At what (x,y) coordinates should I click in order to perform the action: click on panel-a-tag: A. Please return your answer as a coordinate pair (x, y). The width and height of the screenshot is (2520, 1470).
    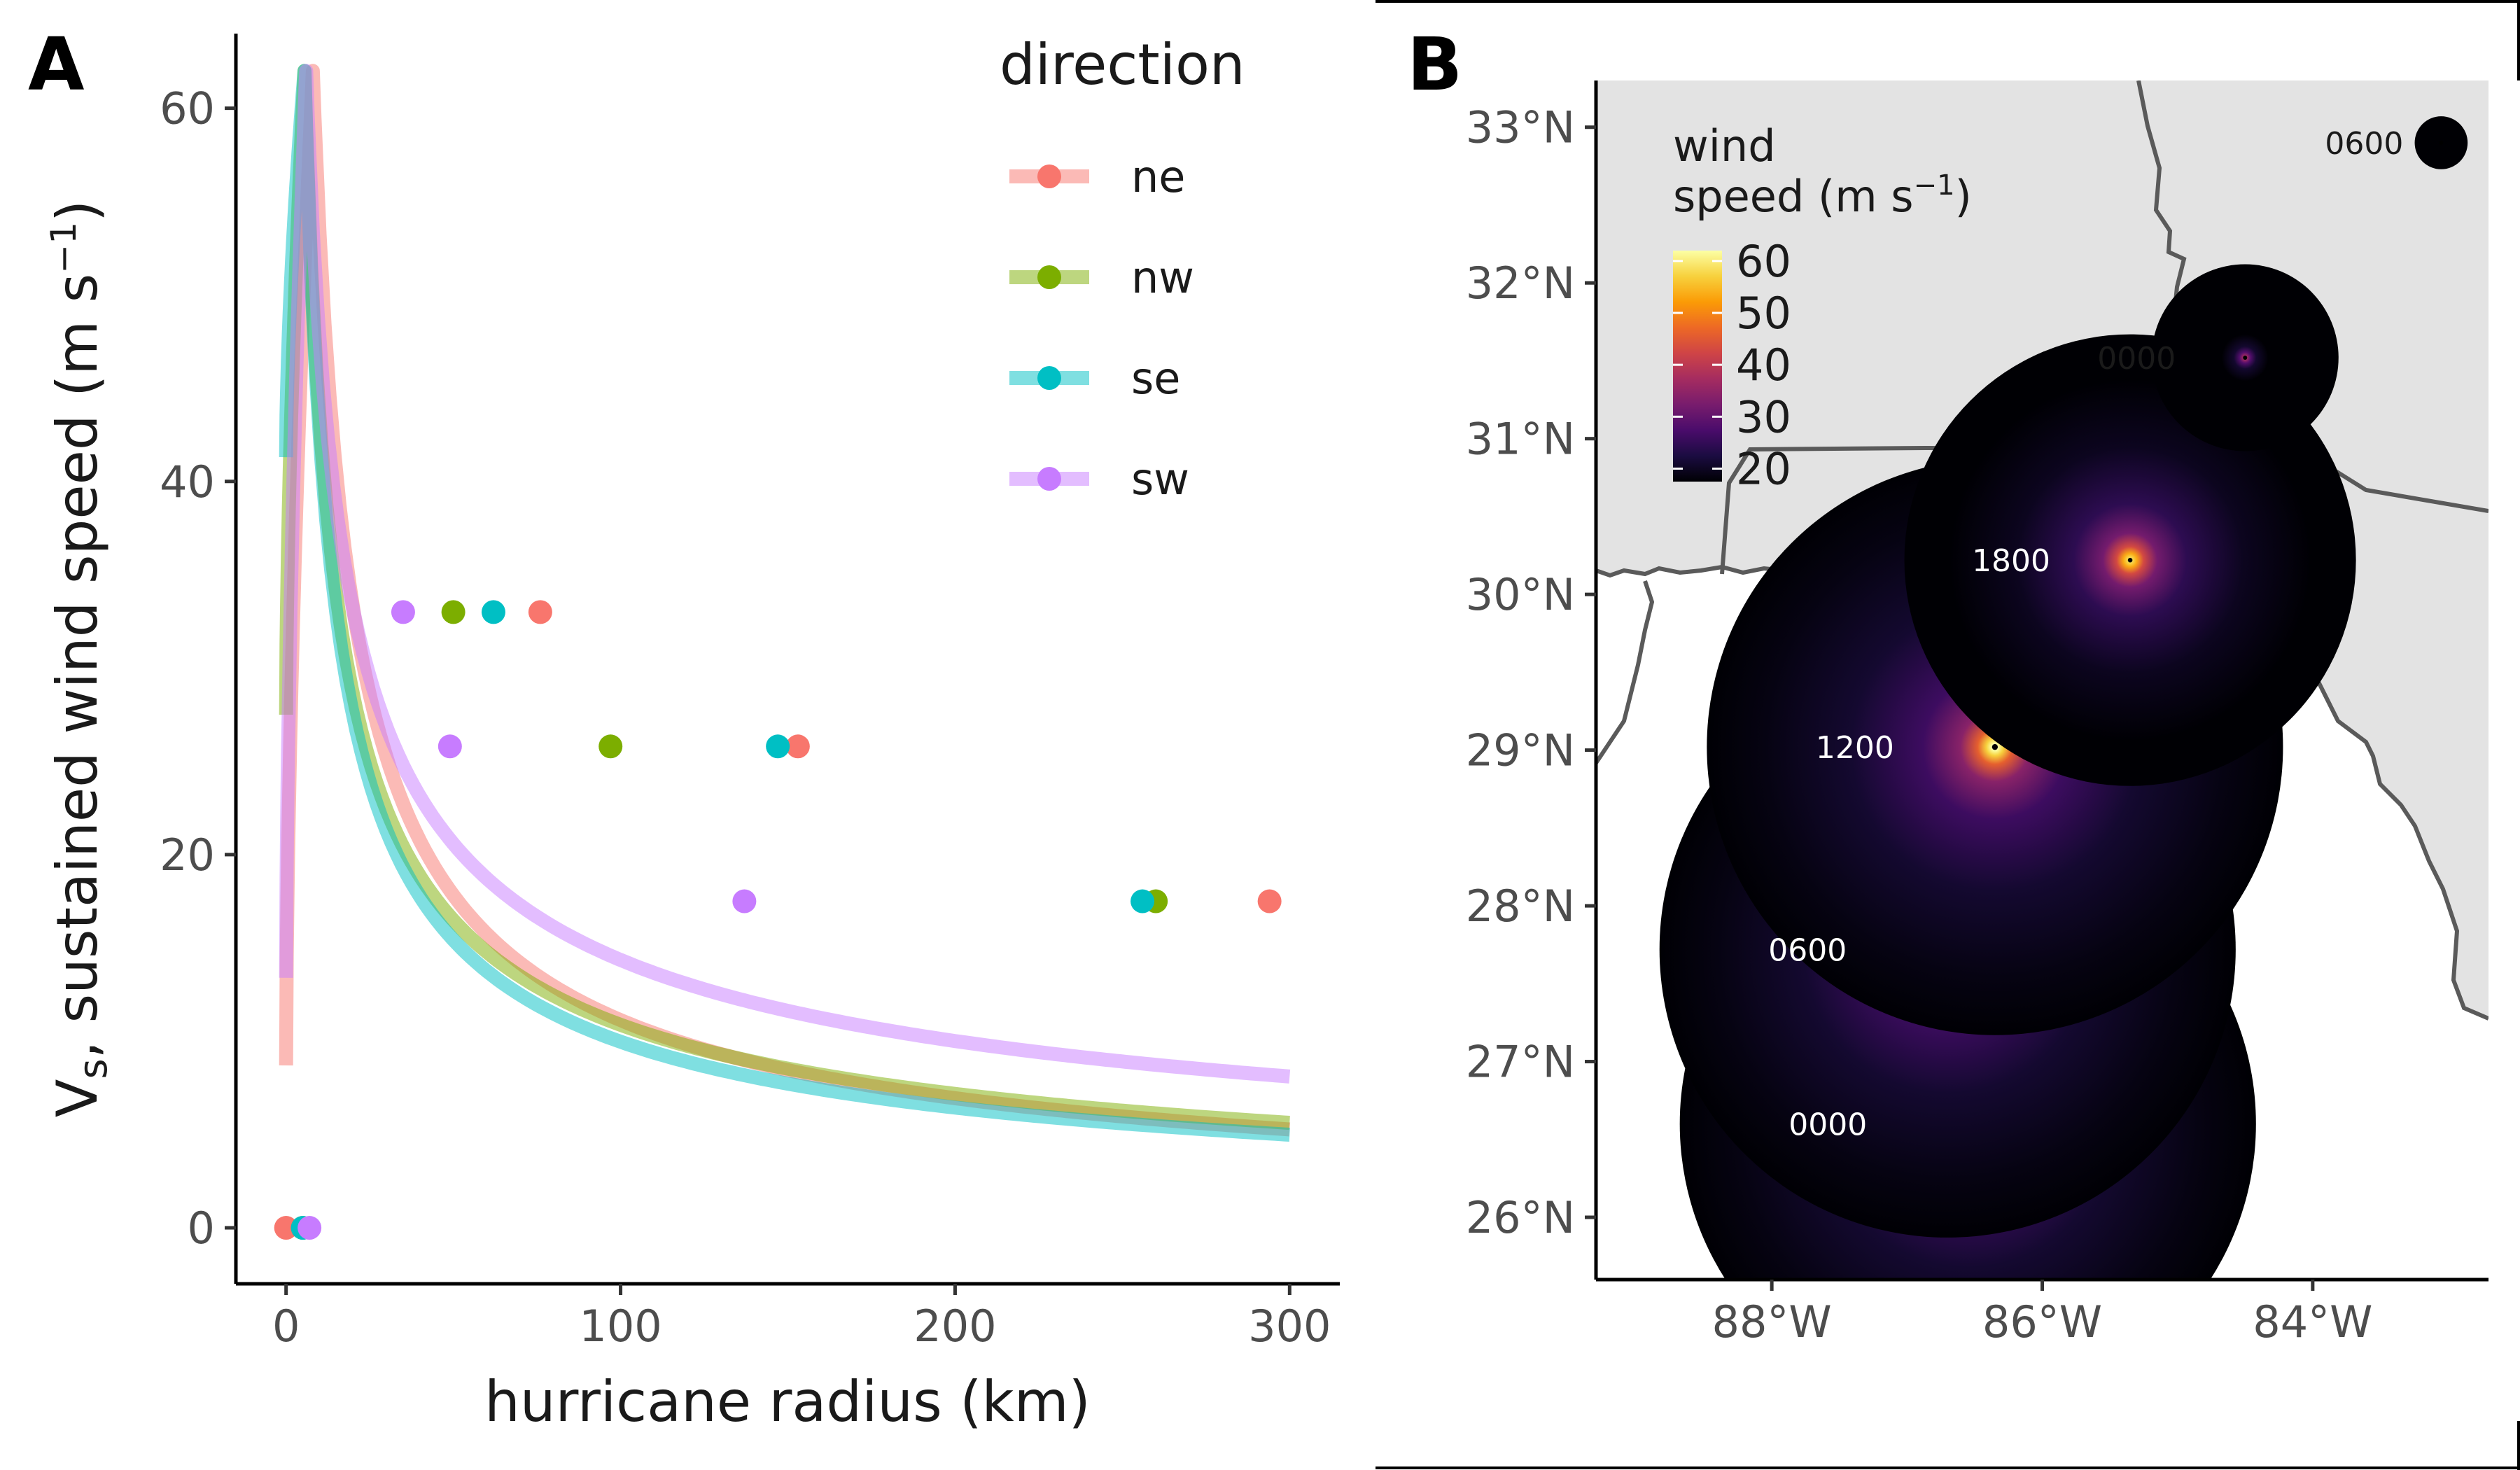
    Looking at the image, I should click on (56, 64).